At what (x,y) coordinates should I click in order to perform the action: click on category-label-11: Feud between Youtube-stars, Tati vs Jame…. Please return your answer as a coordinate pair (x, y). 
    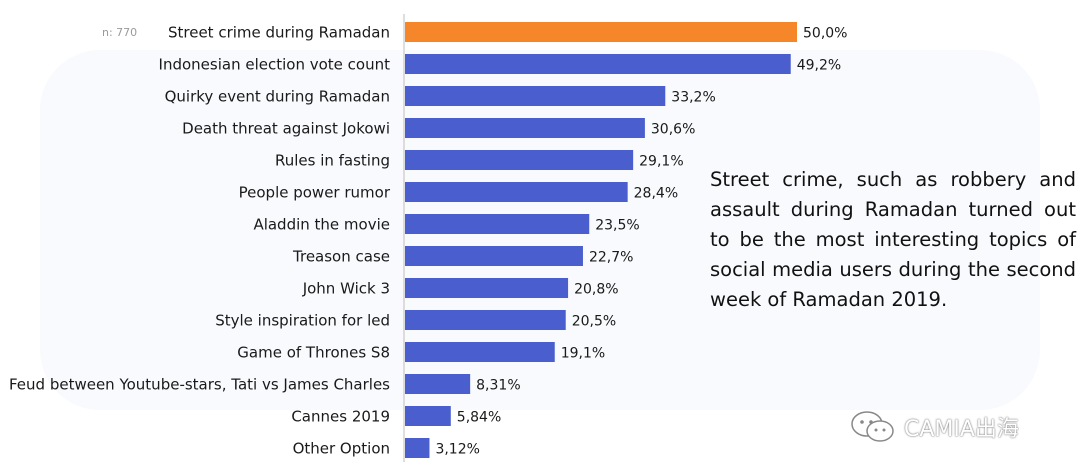
    Looking at the image, I should click on (199, 385).